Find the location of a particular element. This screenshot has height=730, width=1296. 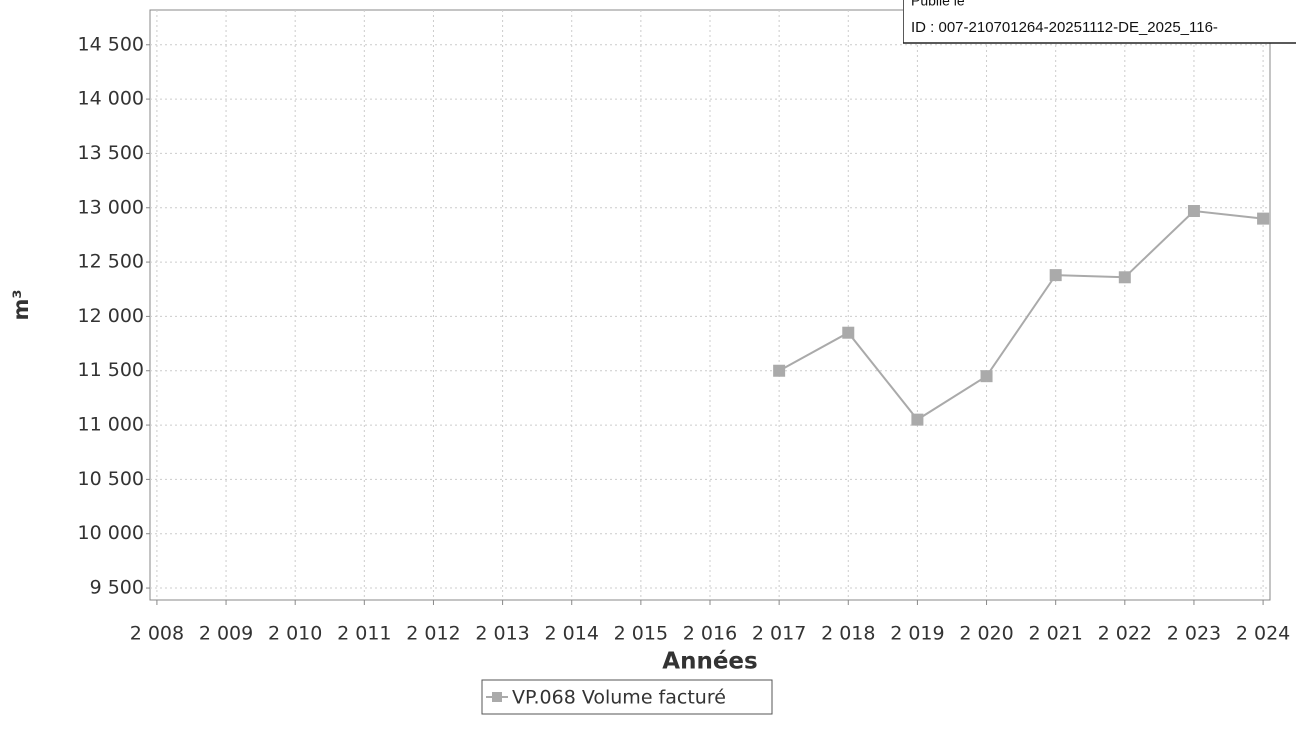

y-tick-label: 12 500 is located at coordinates (111, 262).